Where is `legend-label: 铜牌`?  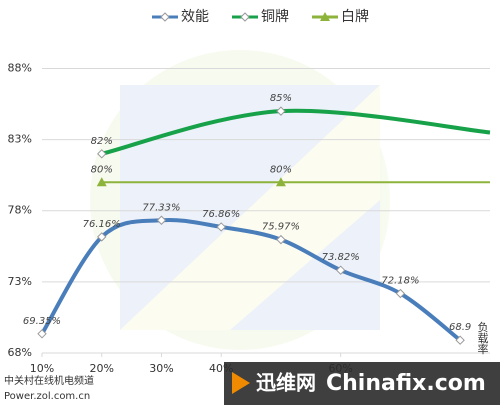
legend-label: 铜牌 is located at coordinates (275, 16).